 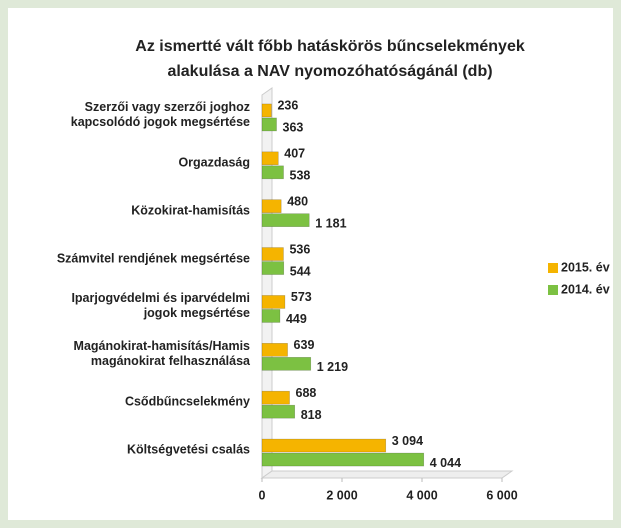 What do you see at coordinates (296, 319) in the screenshot?
I see `value-label: 449` at bounding box center [296, 319].